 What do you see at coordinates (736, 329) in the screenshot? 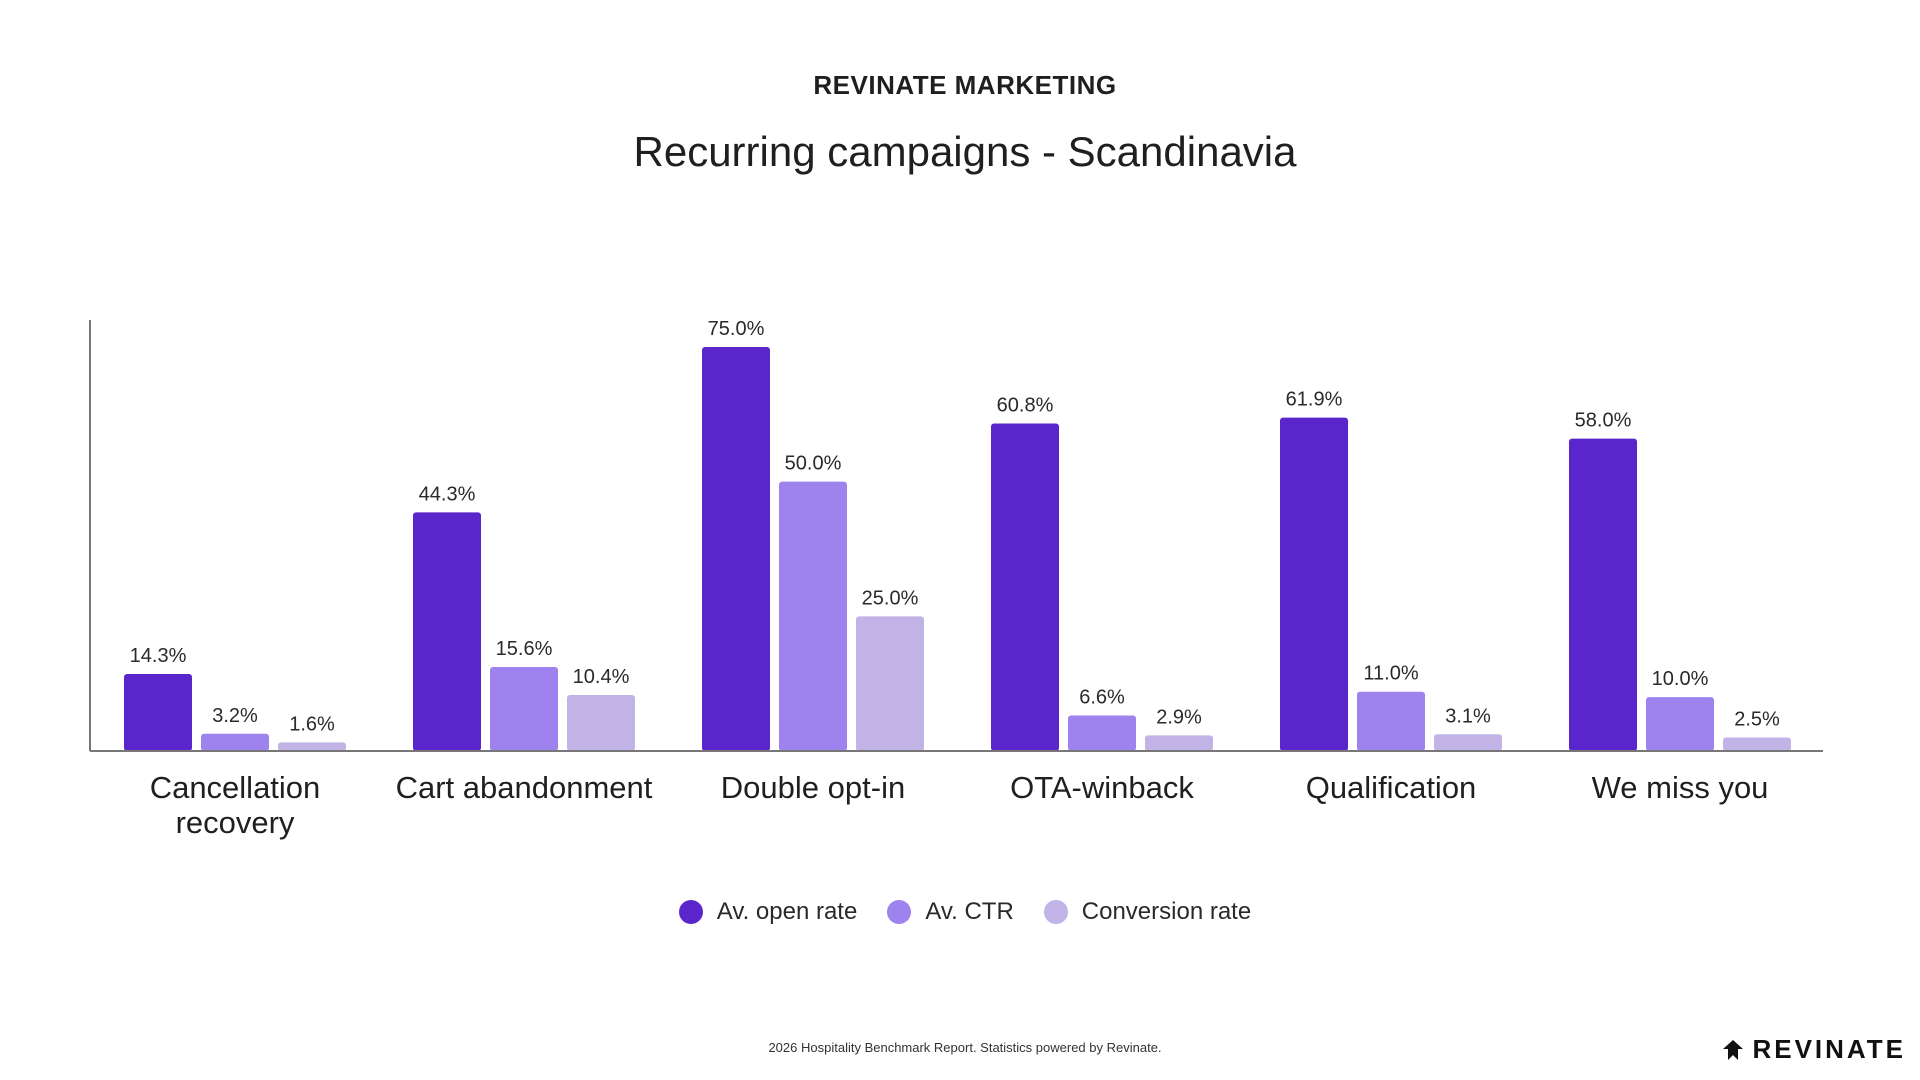
I see `data-label: 75.0%` at bounding box center [736, 329].